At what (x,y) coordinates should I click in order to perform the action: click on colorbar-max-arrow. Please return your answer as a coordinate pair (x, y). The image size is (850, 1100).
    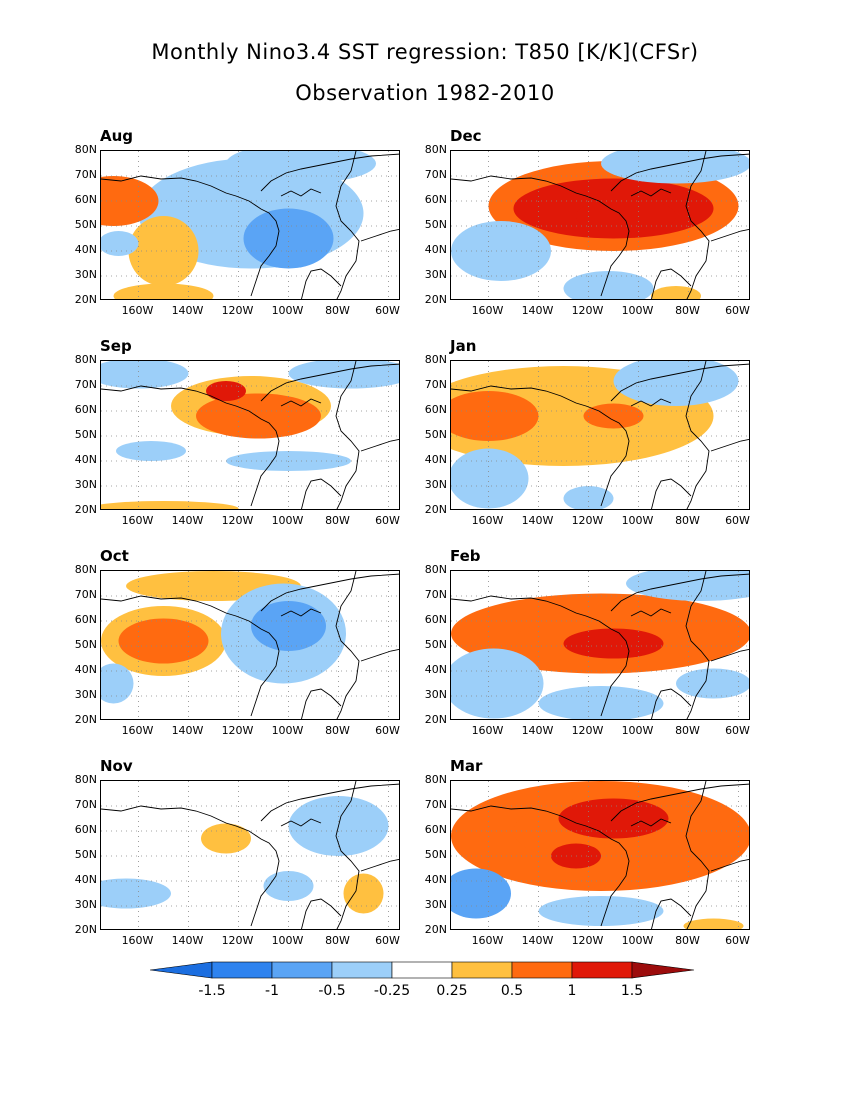
    Looking at the image, I should click on (663, 970).